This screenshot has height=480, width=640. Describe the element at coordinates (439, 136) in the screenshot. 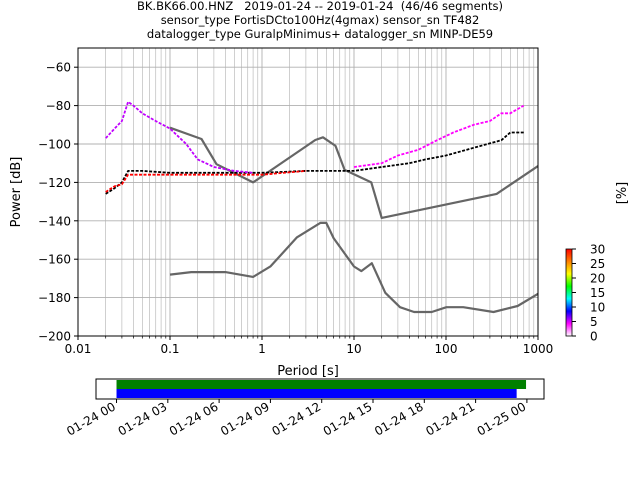

I see `series-line-upper-spread` at that location.